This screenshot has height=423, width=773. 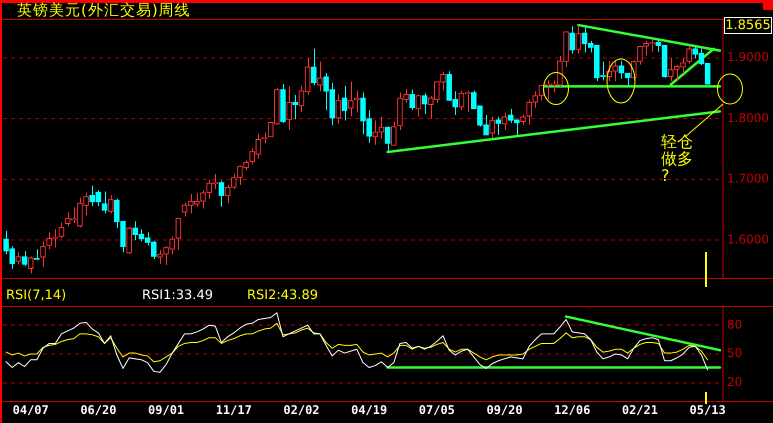 What do you see at coordinates (104, 10) in the screenshot?
I see `chart-title: 英镑美元(外汇交易)周线` at bounding box center [104, 10].